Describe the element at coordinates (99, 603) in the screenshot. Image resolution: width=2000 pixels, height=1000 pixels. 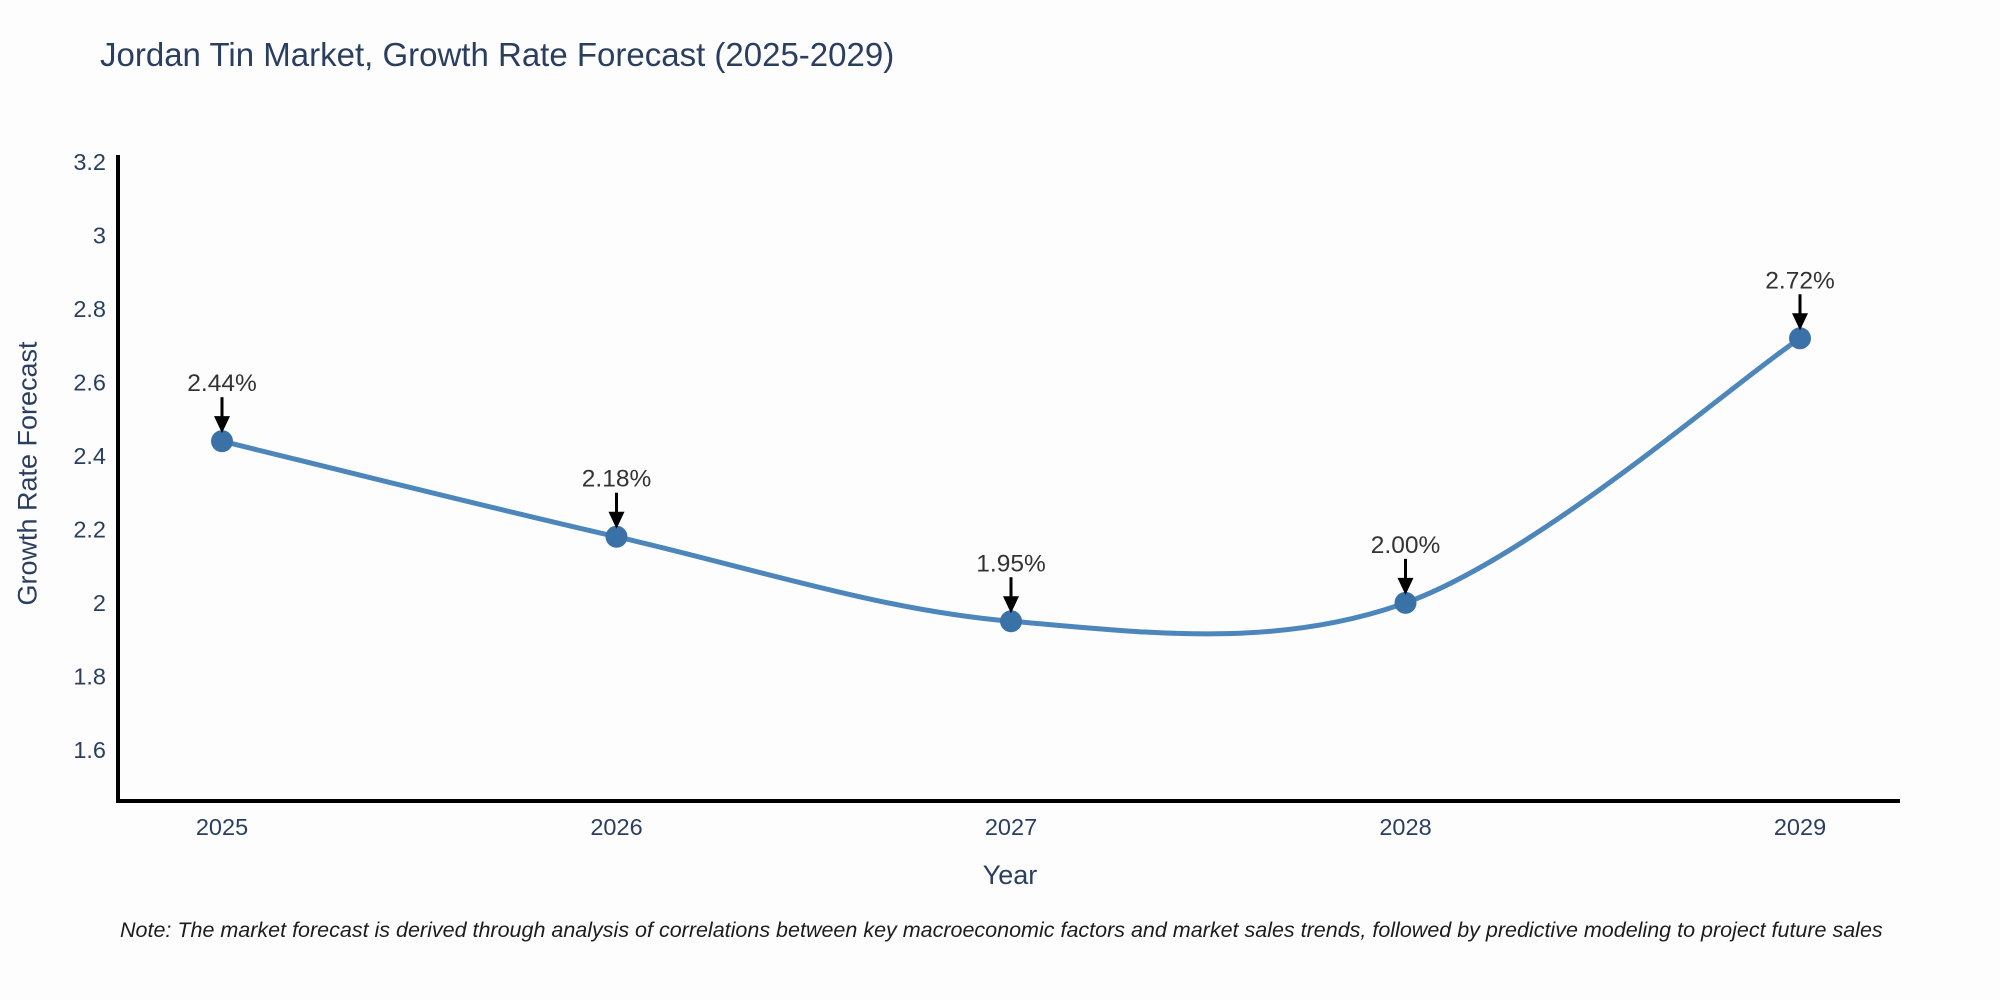
I see `y-tick-label: 2` at that location.